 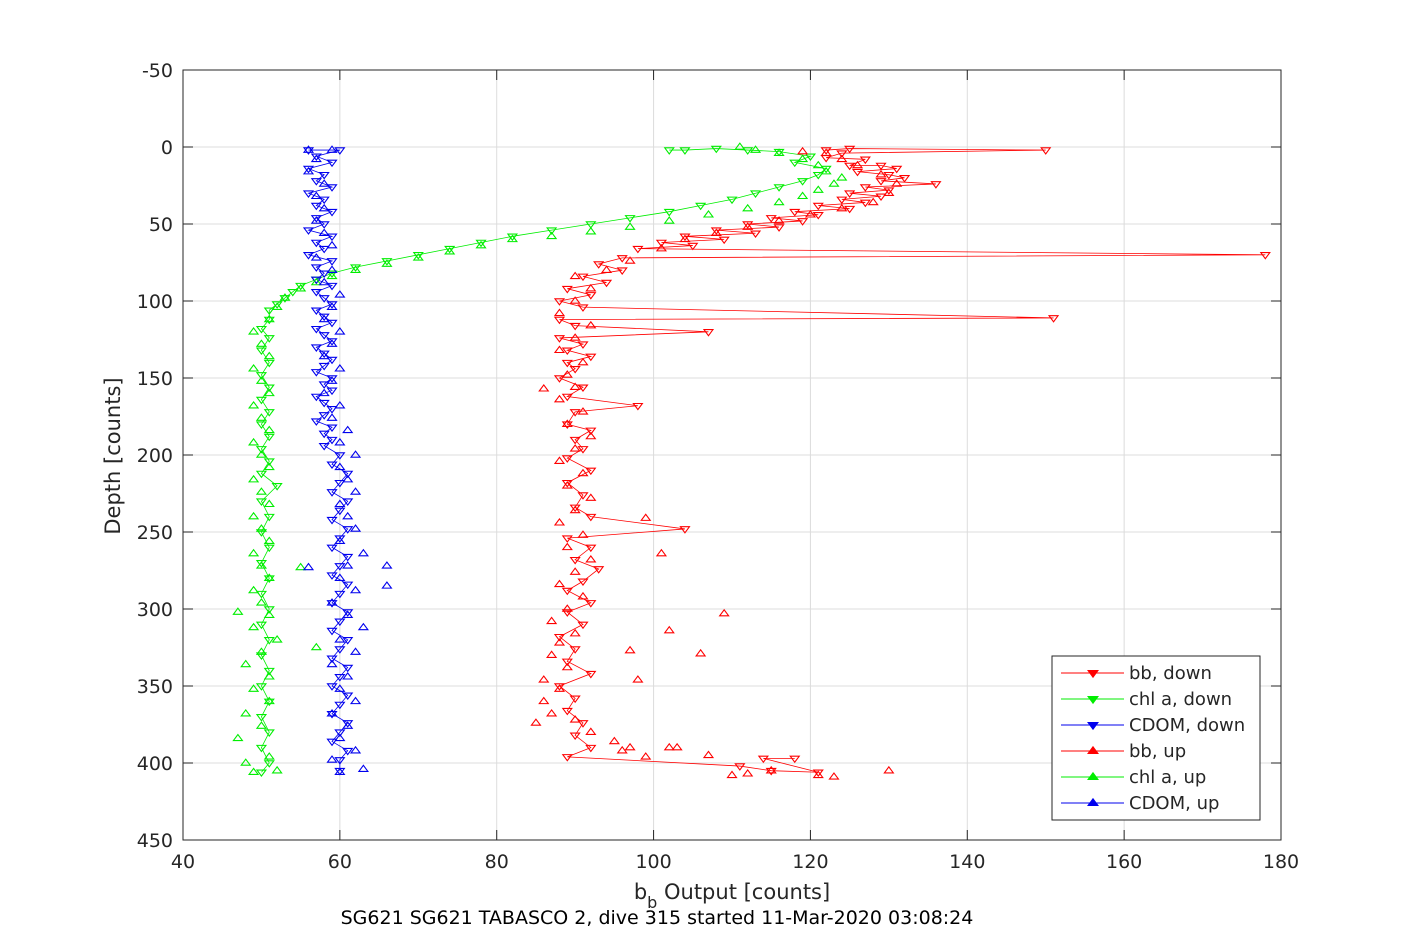 What do you see at coordinates (1281, 862) in the screenshot?
I see `x-tick-label: 180` at bounding box center [1281, 862].